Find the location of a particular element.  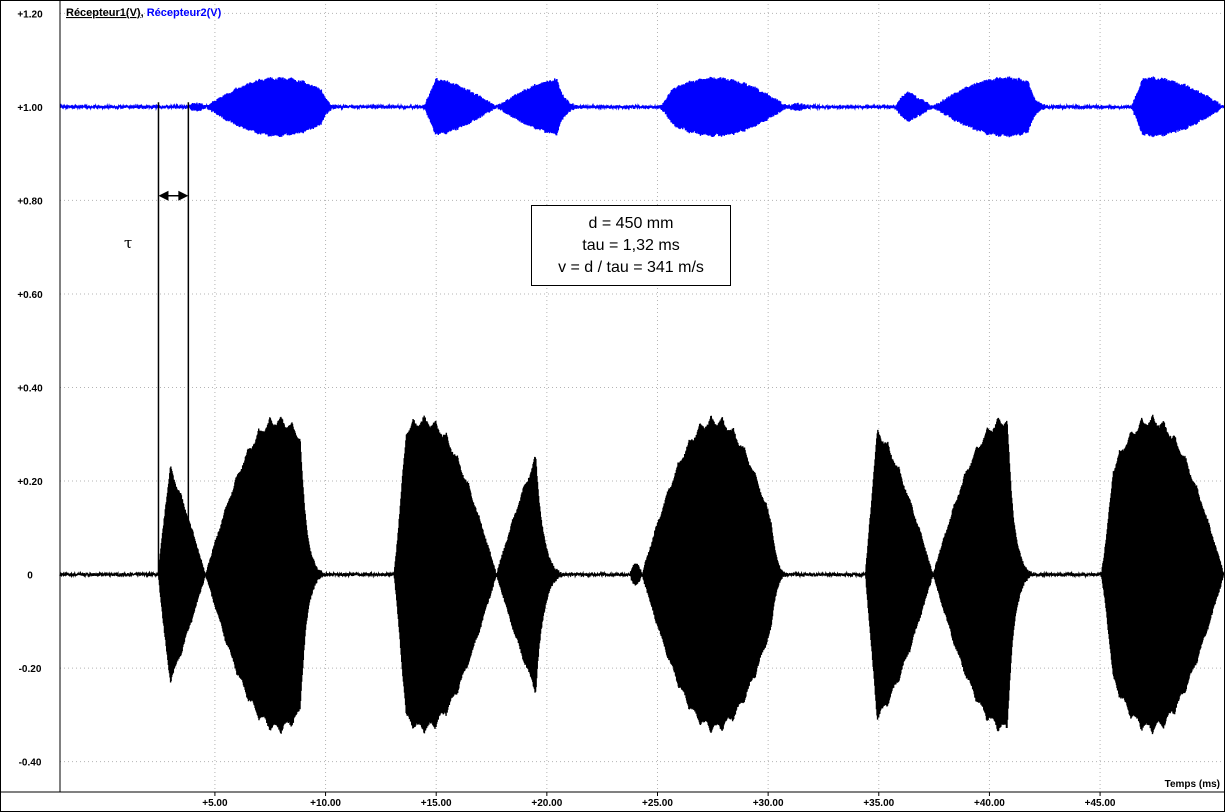

x-tick-label-8: +45.00 is located at coordinates (1100, 803).